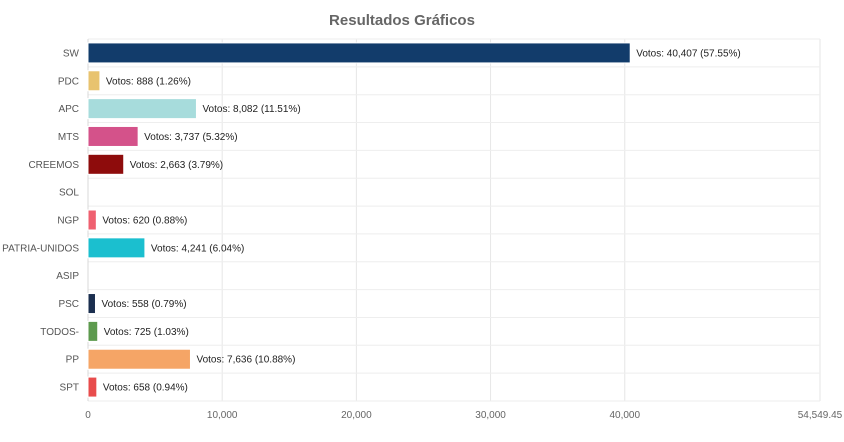 The image size is (844, 442). Describe the element at coordinates (148, 81) in the screenshot. I see `data-label: Votos: 888 (1.26%)` at that location.